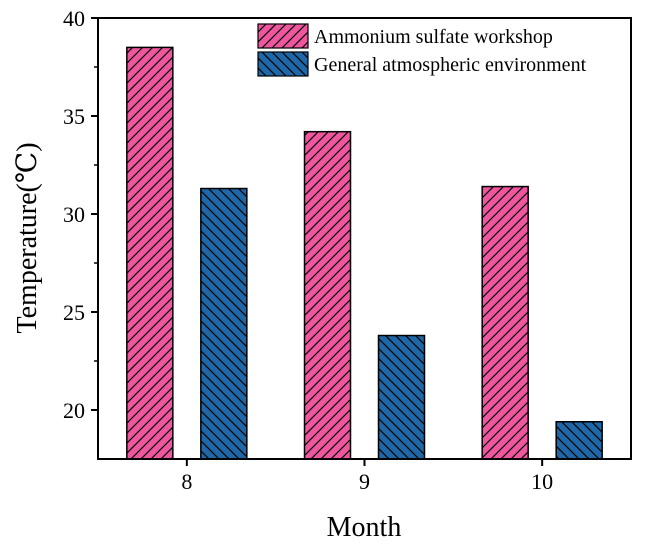 The width and height of the screenshot is (646, 547). What do you see at coordinates (364, 481) in the screenshot?
I see `x-tick-label: 9` at bounding box center [364, 481].